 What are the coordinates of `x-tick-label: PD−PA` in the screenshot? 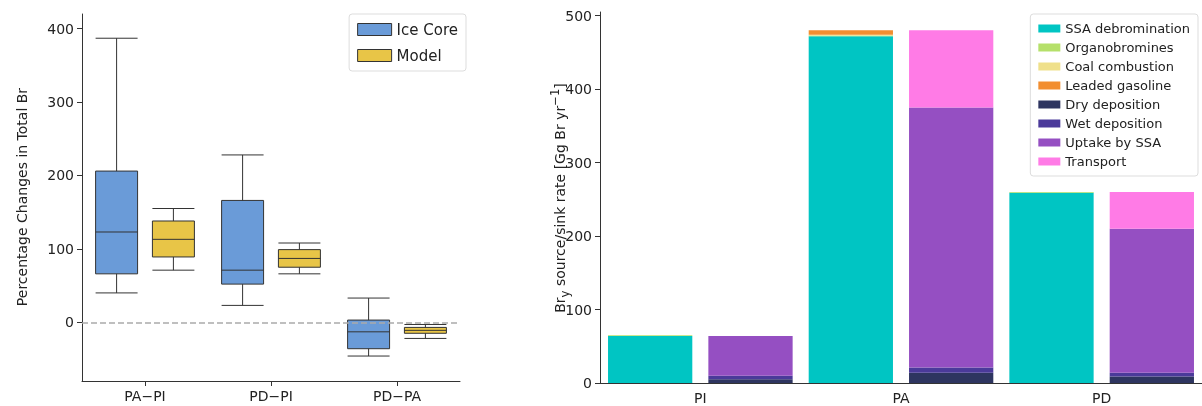 It's located at (397, 396).